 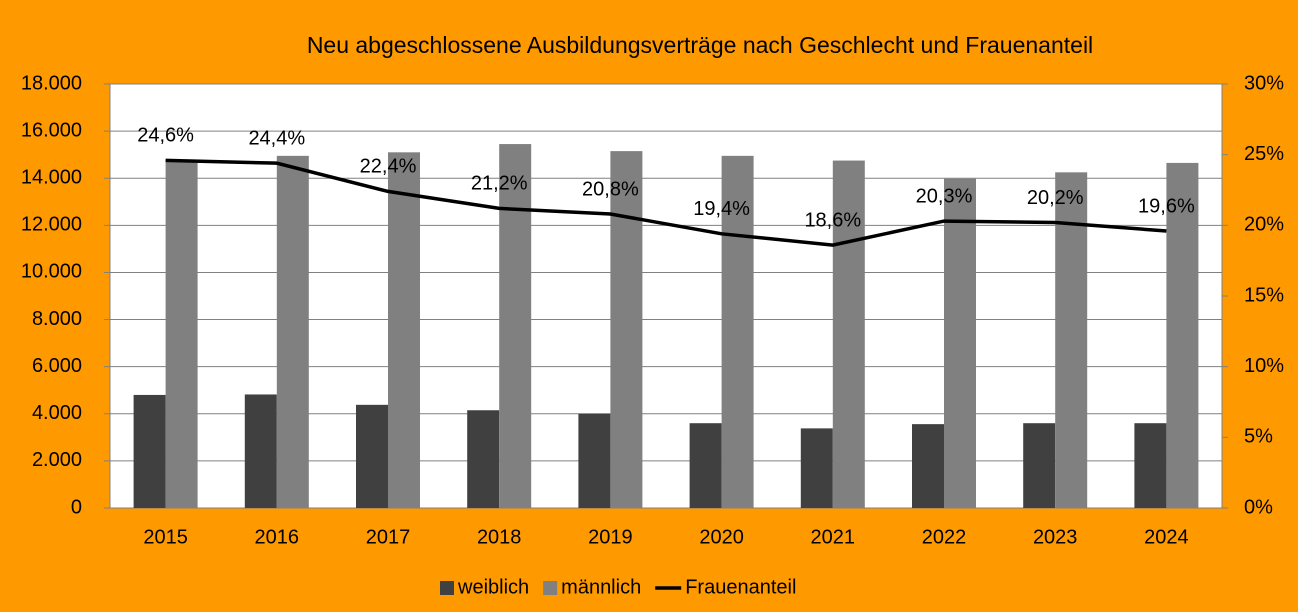 What do you see at coordinates (1166, 537) in the screenshot?
I see `x-tick-label: 2024` at bounding box center [1166, 537].